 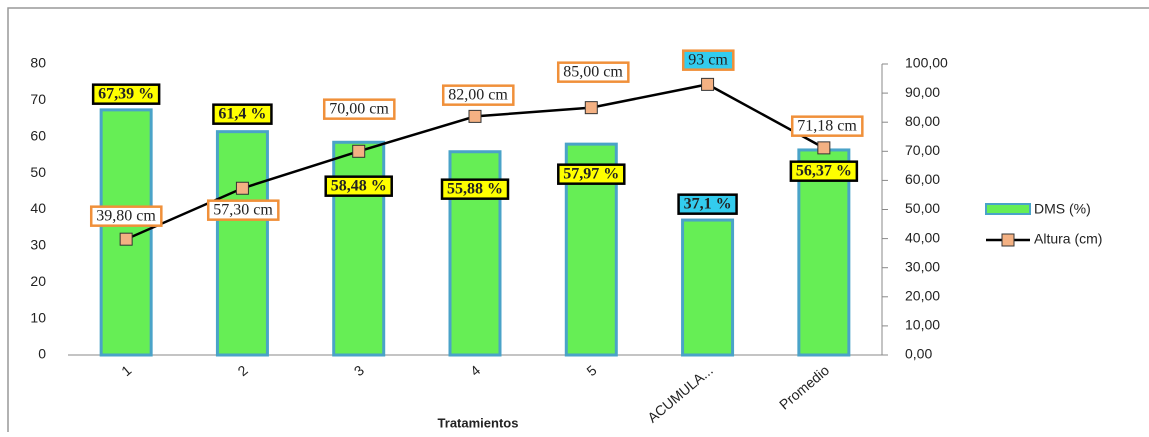 I want to click on legend-swatch, so click(x=1008, y=209).